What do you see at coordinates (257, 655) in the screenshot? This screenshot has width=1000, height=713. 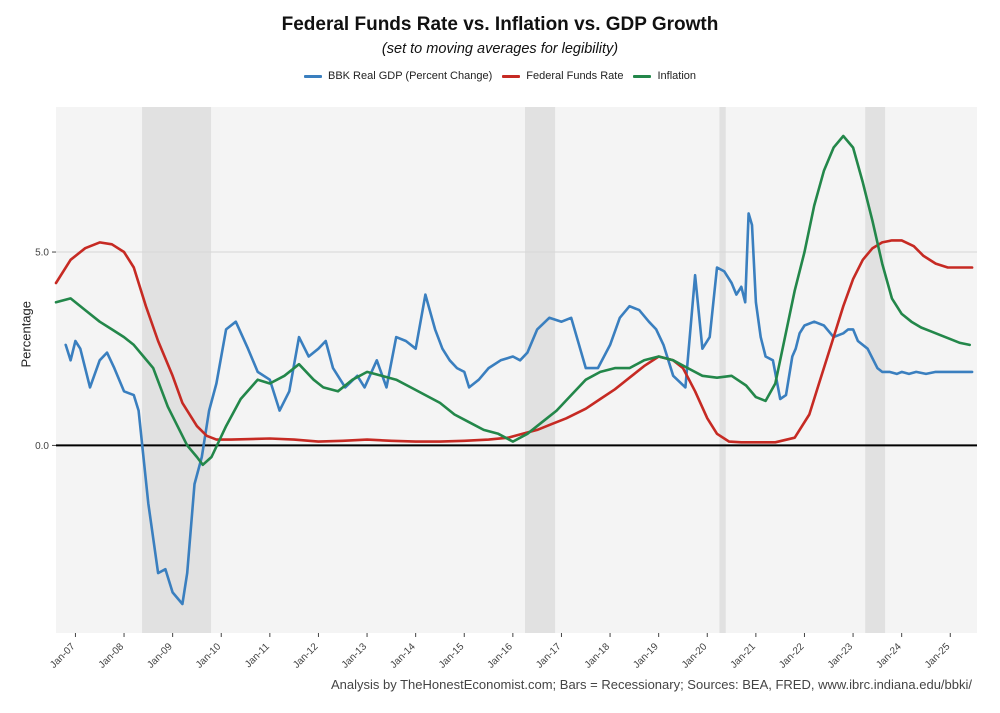 I see `x-tick-label-5: Jan-11` at bounding box center [257, 655].